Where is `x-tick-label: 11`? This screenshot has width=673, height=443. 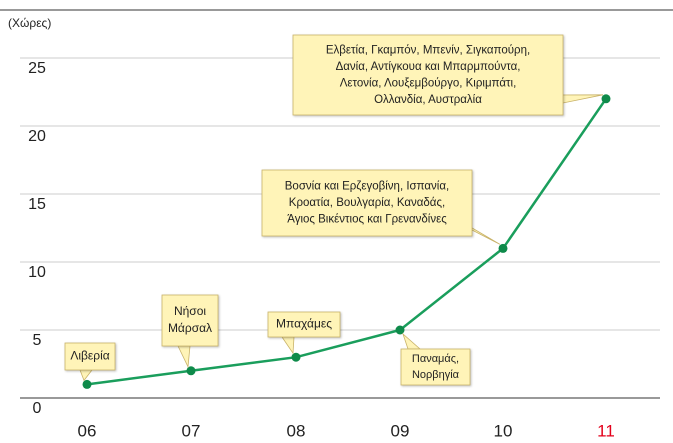 x-tick-label: 11 is located at coordinates (606, 429).